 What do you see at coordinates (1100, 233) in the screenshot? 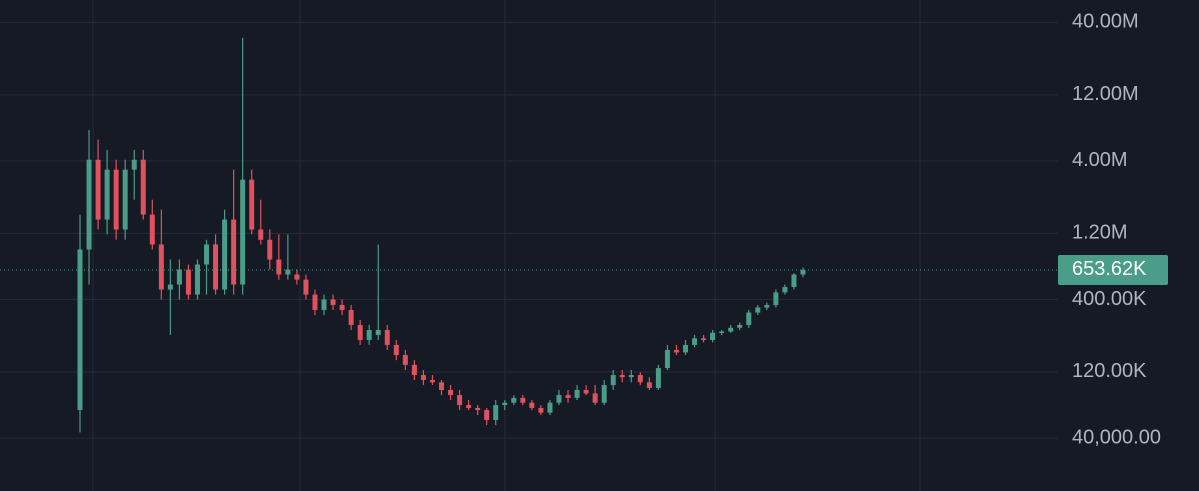
I see `y-tick-label: 1.20M` at bounding box center [1100, 233].